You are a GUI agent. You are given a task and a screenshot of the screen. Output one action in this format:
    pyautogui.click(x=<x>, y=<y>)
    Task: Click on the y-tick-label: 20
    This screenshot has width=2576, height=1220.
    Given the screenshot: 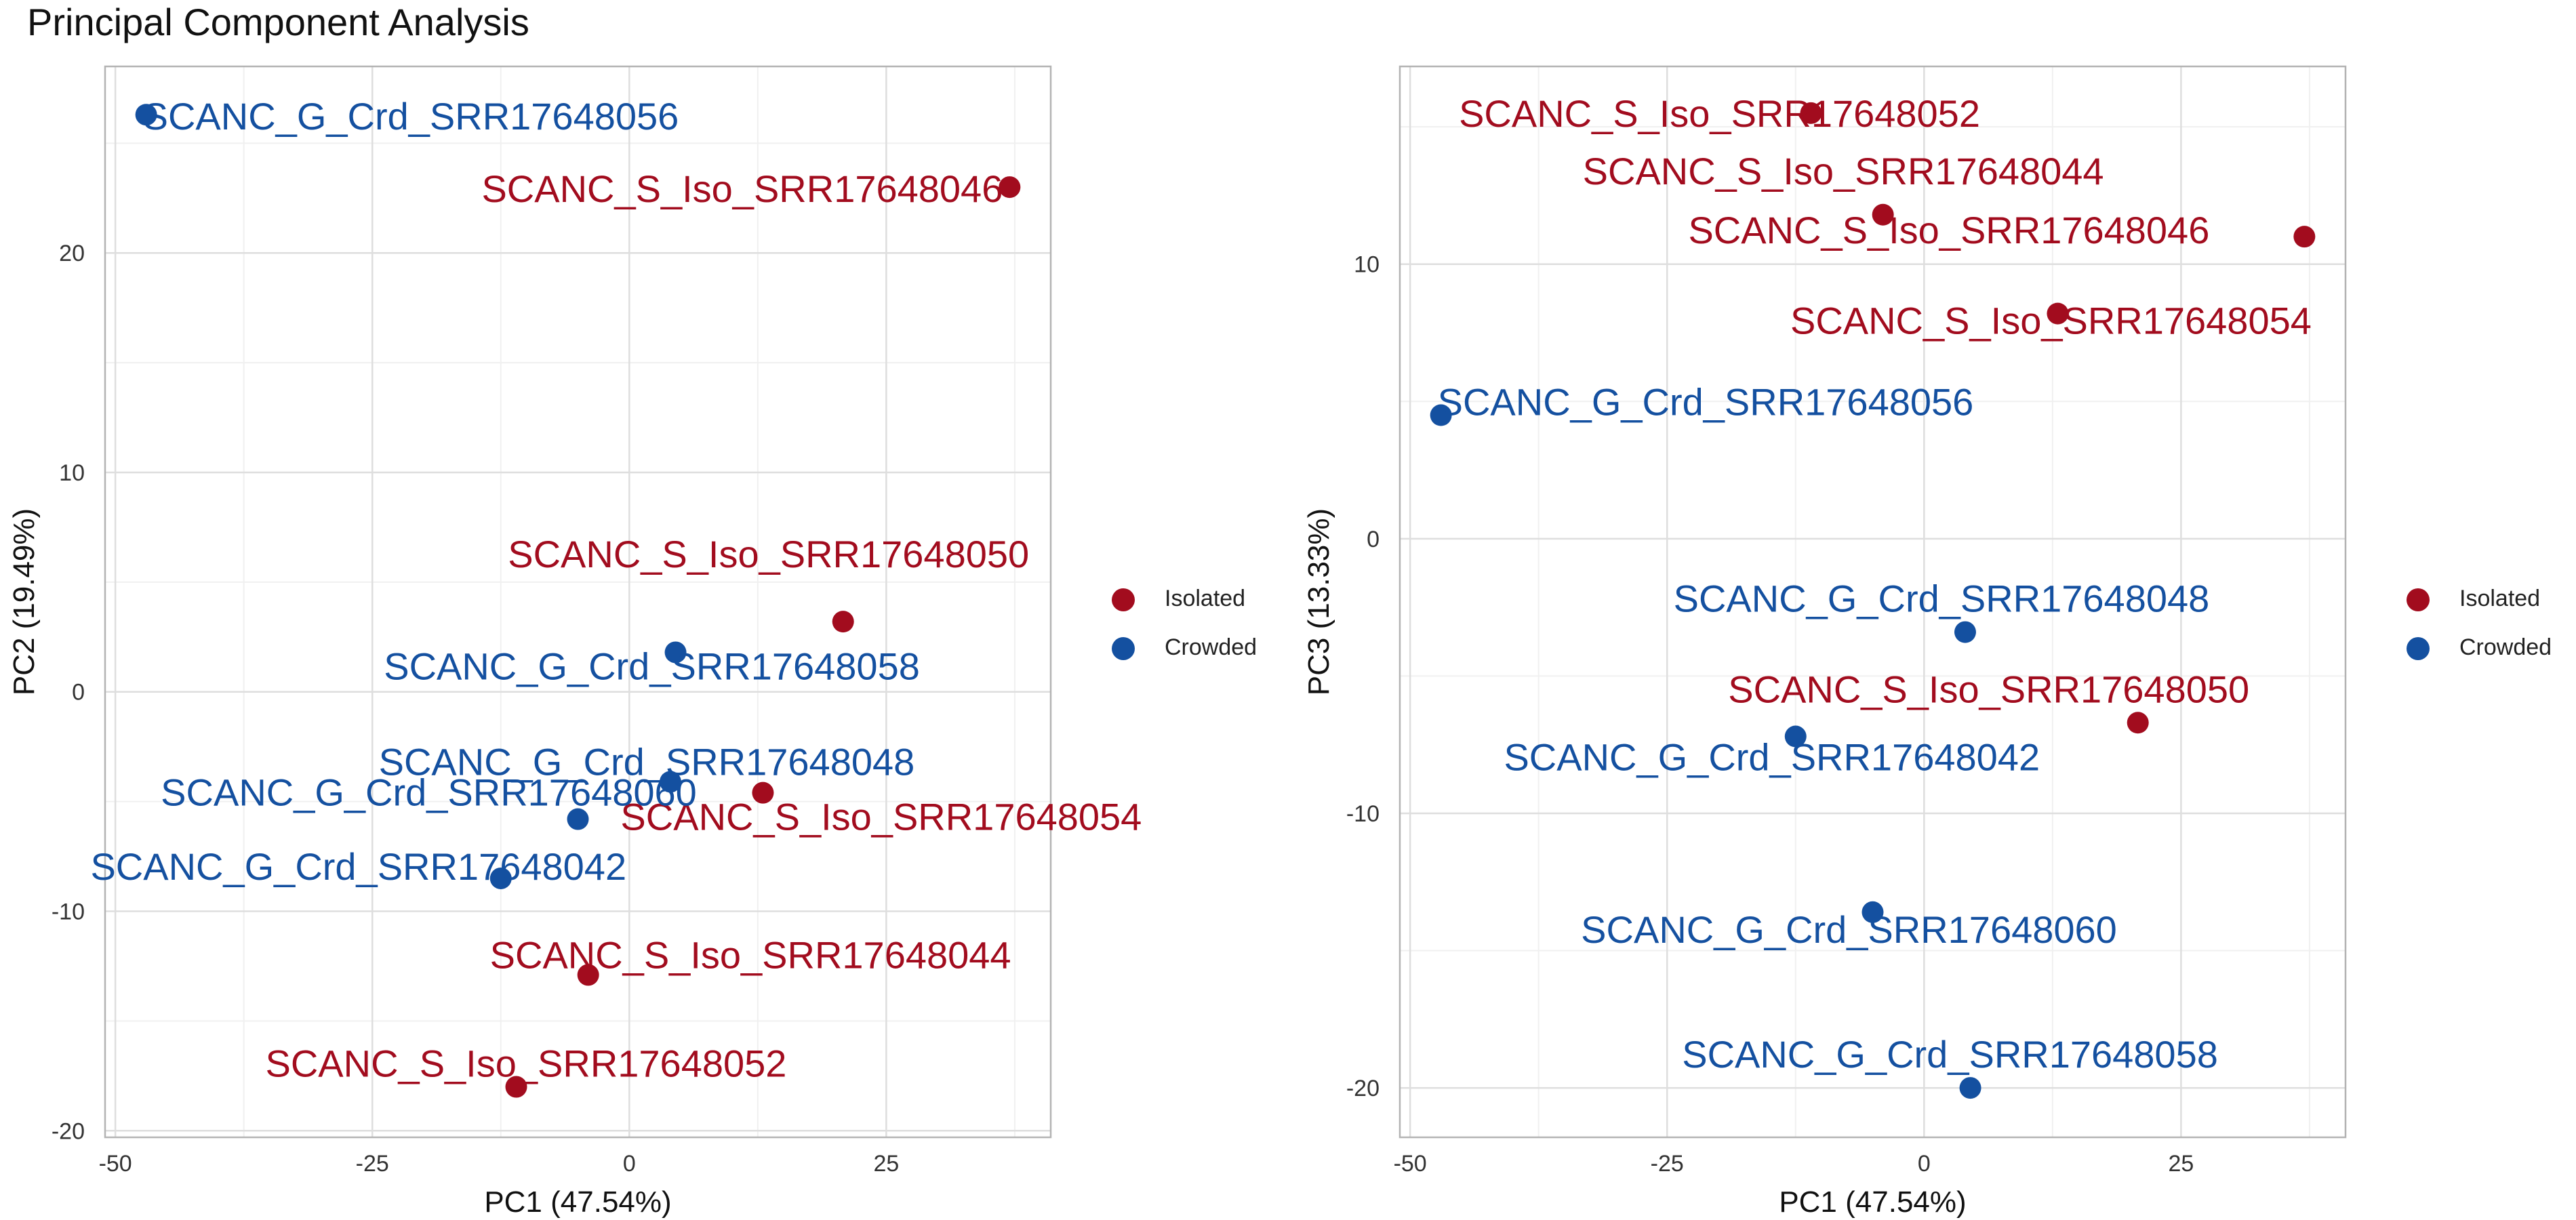 What is the action you would take?
    pyautogui.click(x=72, y=254)
    